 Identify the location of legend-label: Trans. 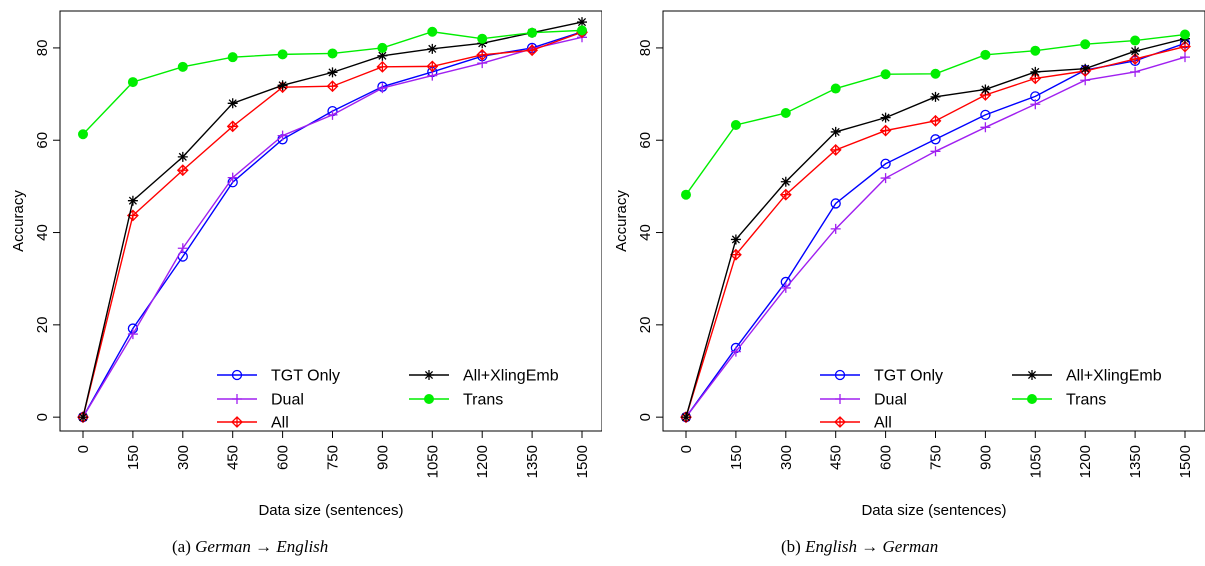
(483, 400).